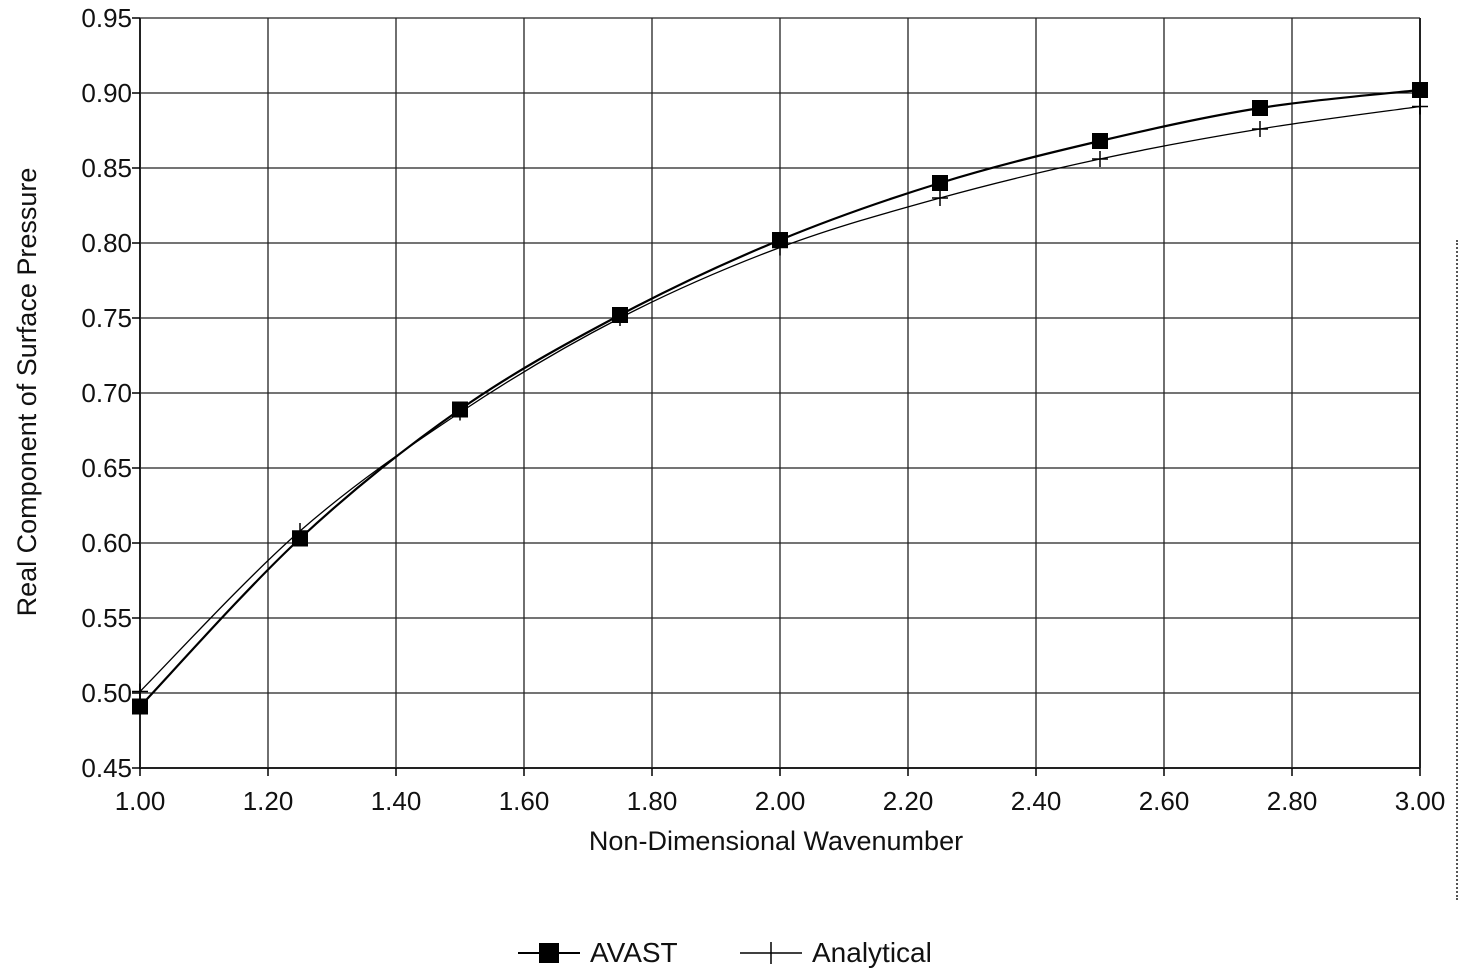 This screenshot has height=976, width=1468. What do you see at coordinates (396, 801) in the screenshot?
I see `x-tick-label: 1.40` at bounding box center [396, 801].